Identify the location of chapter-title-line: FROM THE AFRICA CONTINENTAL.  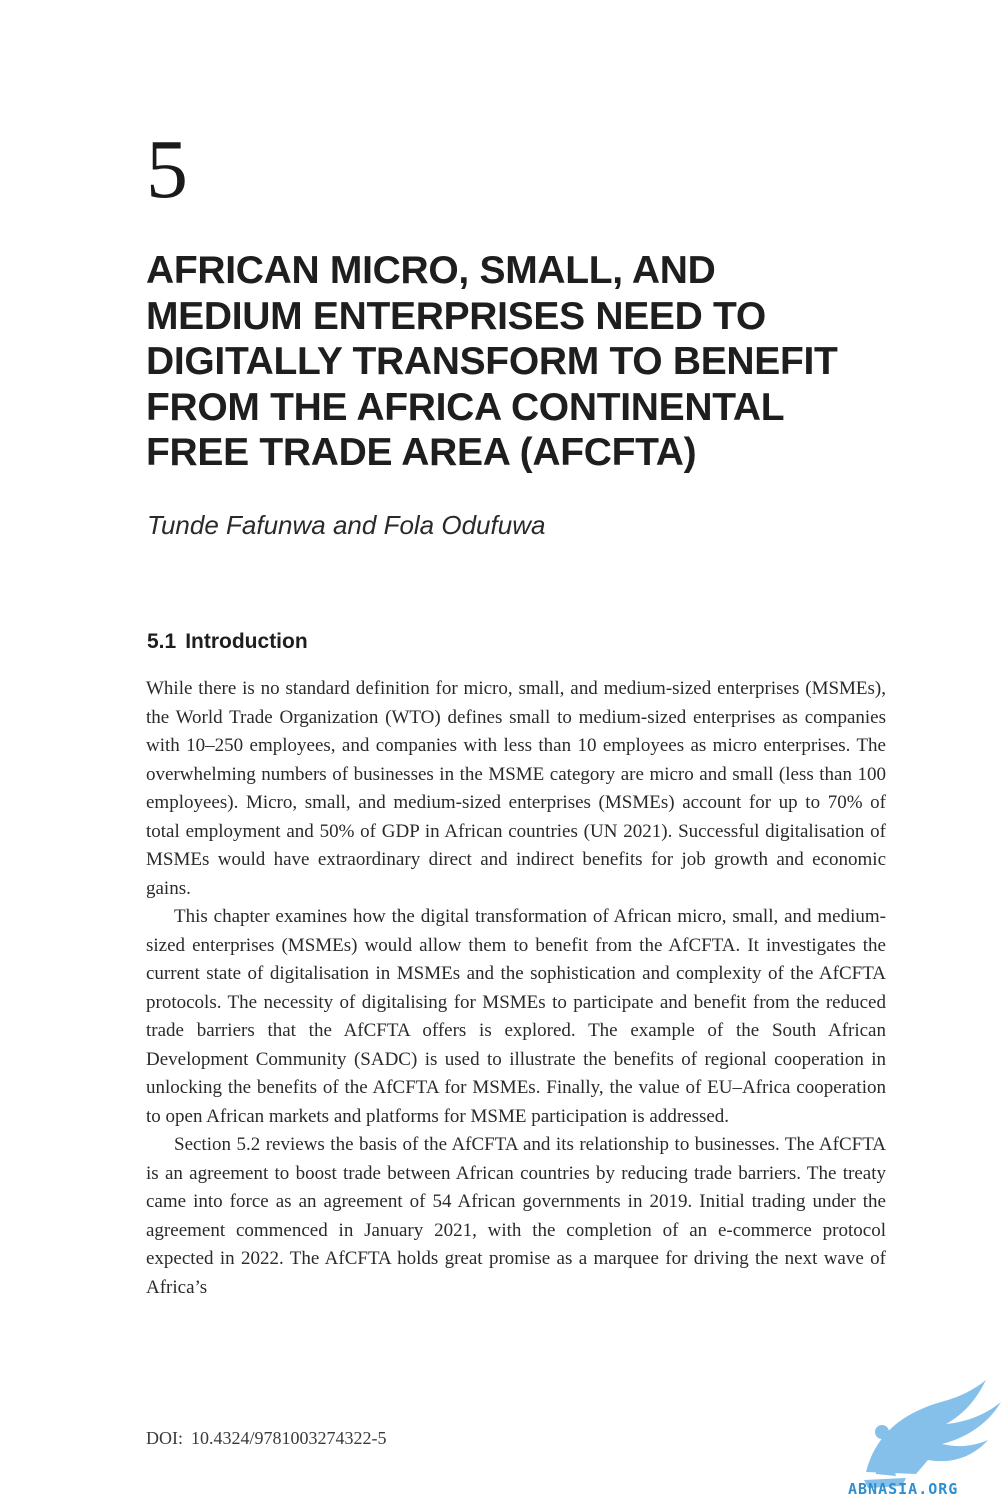
(465, 407).